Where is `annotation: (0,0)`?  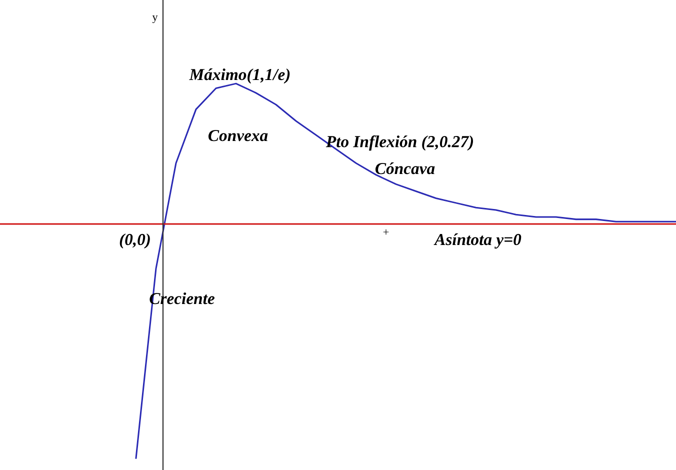
annotation: (0,0) is located at coordinates (135, 241).